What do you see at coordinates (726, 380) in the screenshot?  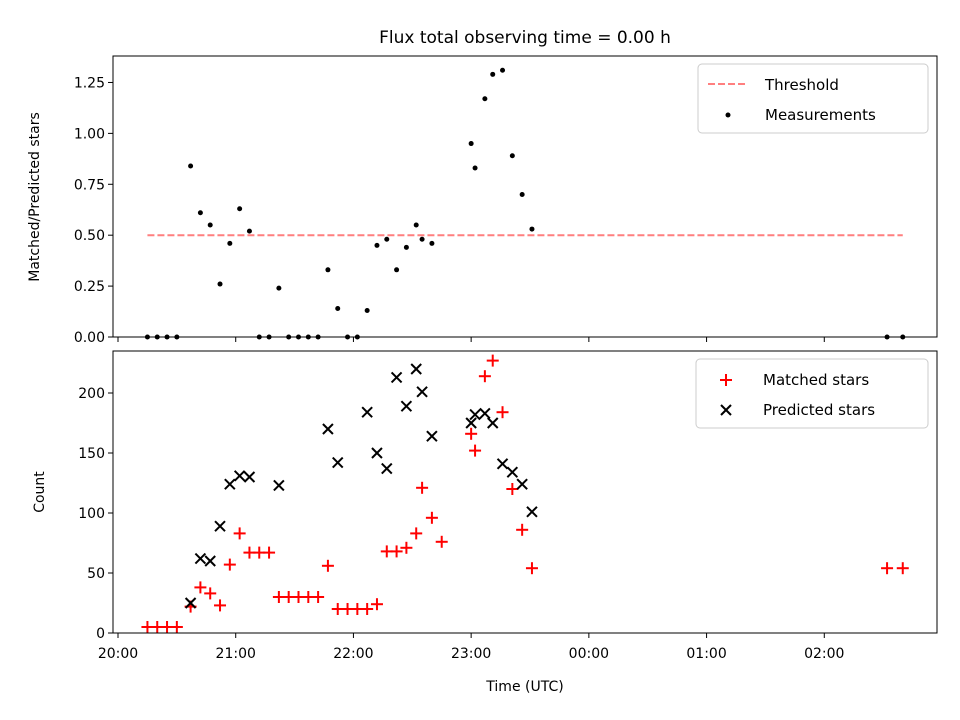 I see `matched-legend-swatch` at bounding box center [726, 380].